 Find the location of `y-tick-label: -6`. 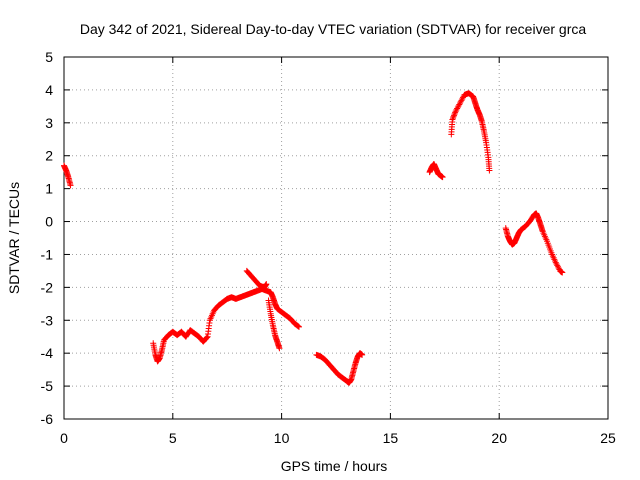

y-tick-label: -6 is located at coordinates (47, 419).